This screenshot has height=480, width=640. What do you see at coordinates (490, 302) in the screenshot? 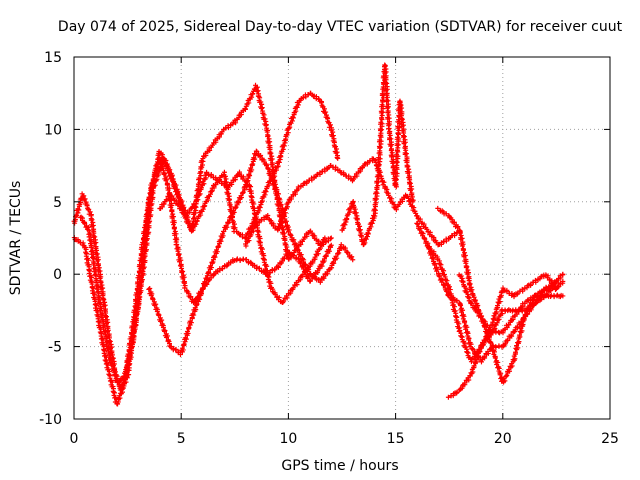
I see `series-sat-h` at bounding box center [490, 302].